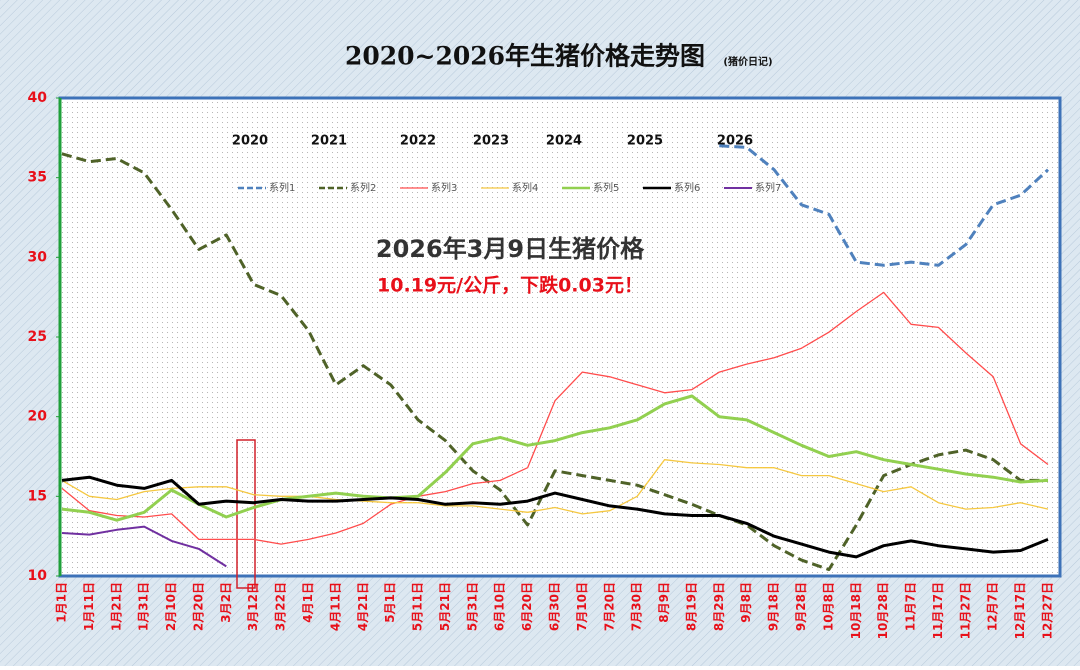 The image size is (1080, 670). Describe the element at coordinates (1048, 610) in the screenshot. I see `x-tick-label: 12月27日` at that location.